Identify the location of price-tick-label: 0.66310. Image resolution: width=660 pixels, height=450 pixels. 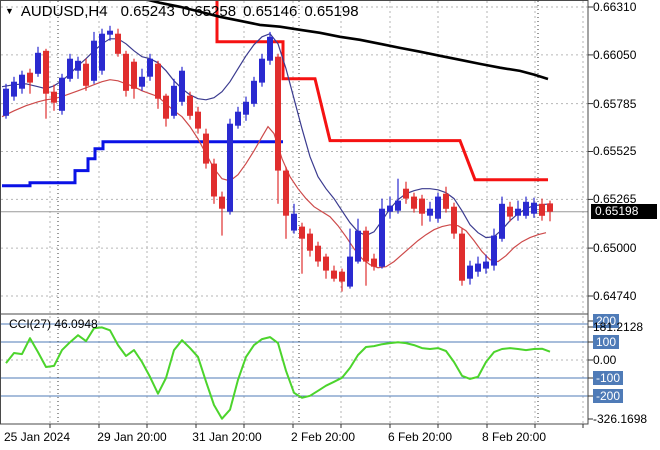
(615, 7).